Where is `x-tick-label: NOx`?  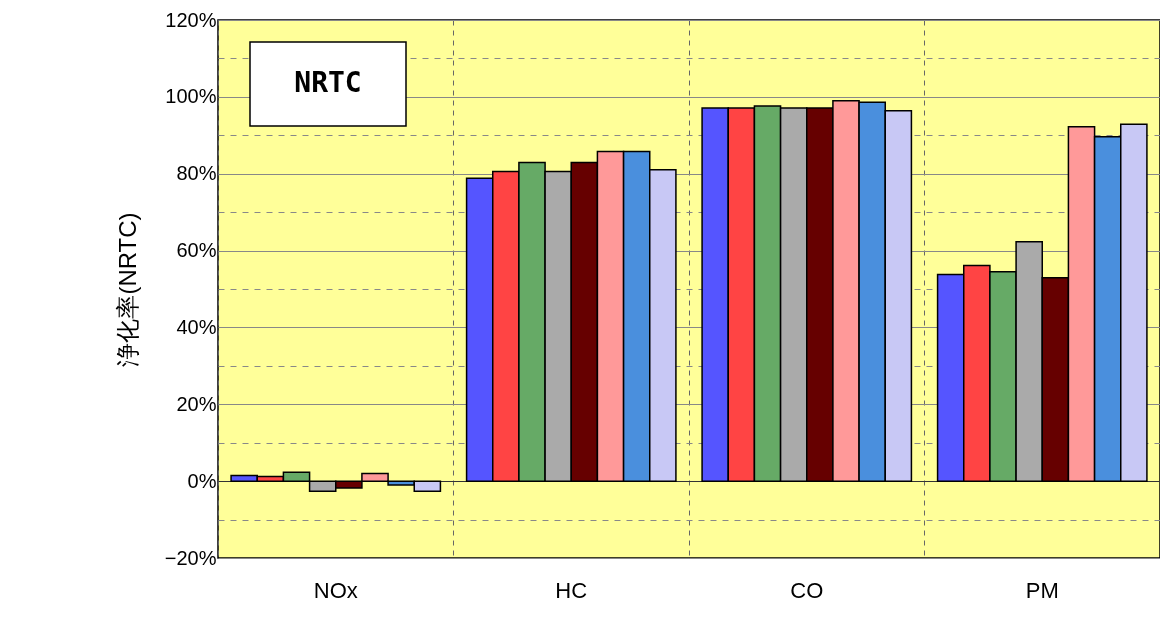 x-tick-label: NOx is located at coordinates (335, 590).